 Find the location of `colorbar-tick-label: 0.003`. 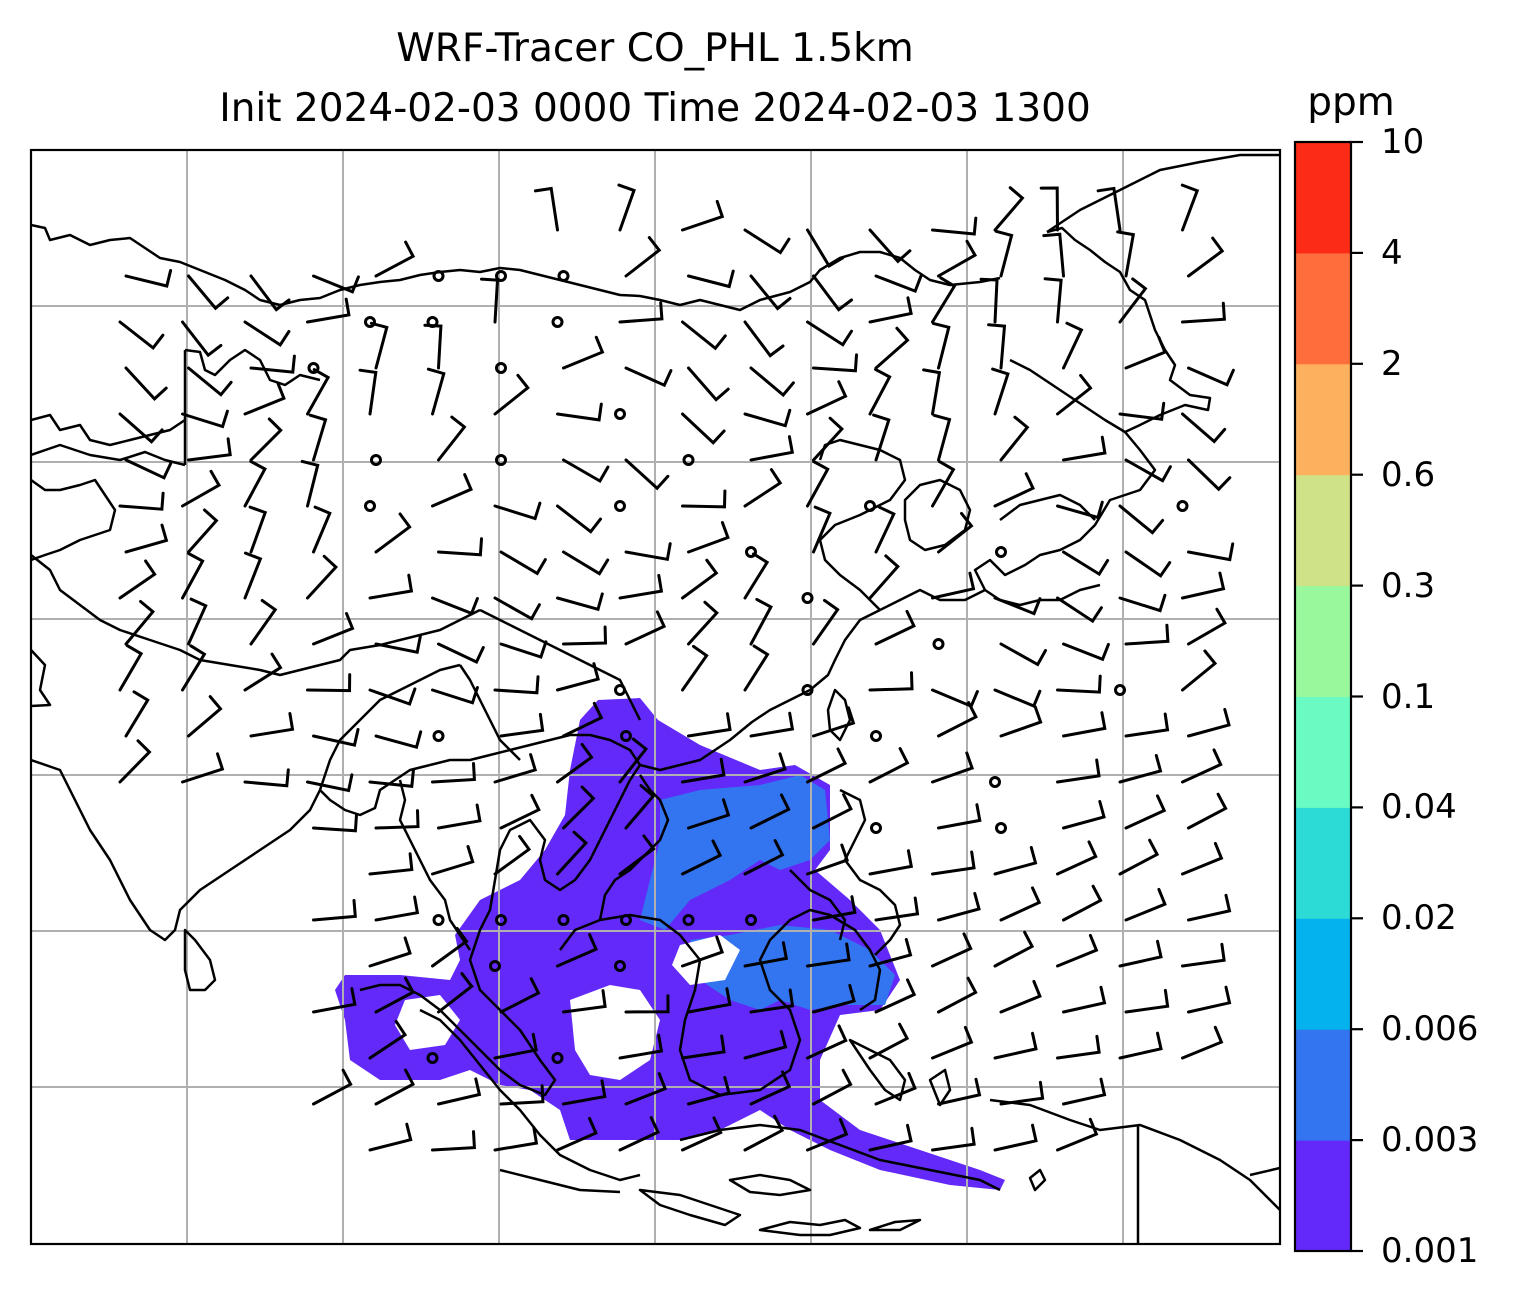

colorbar-tick-label: 0.003 is located at coordinates (1430, 1140).